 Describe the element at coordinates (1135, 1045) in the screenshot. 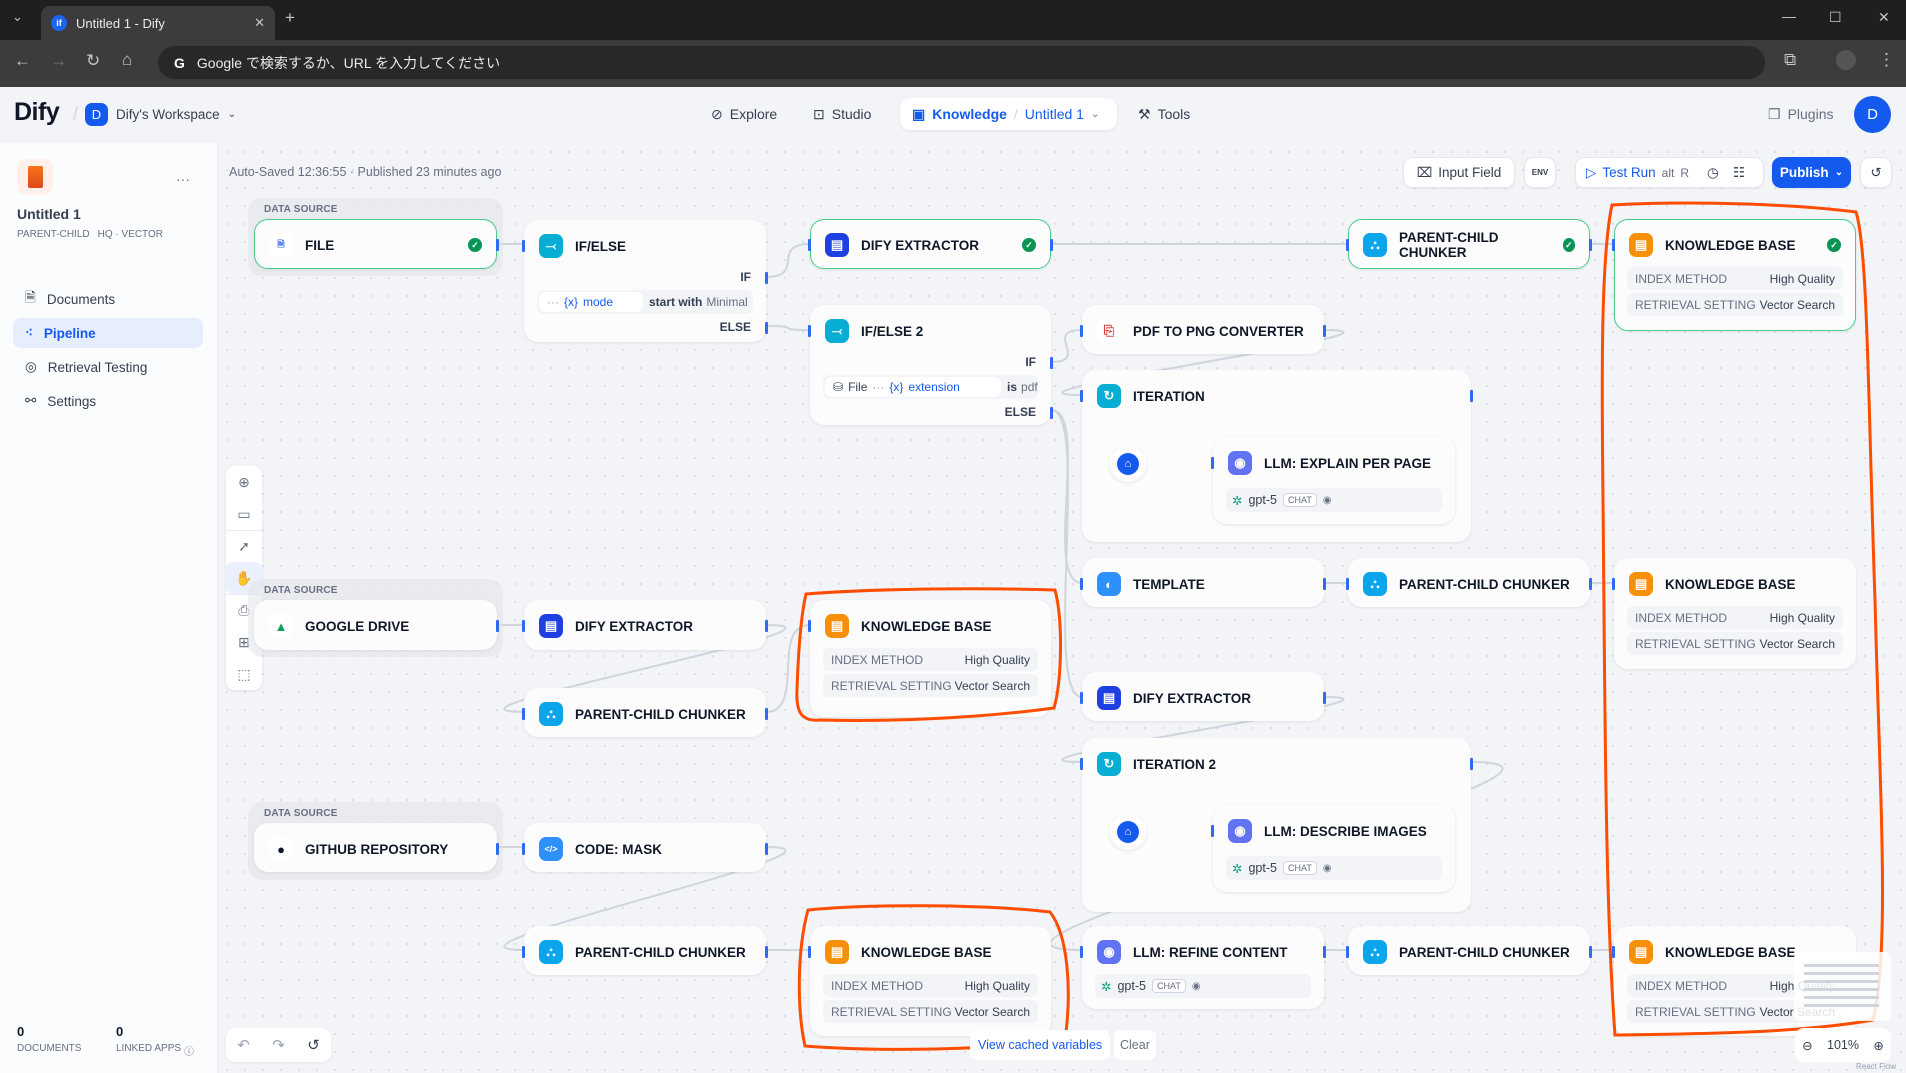

I see `clear-button: Clear` at that location.